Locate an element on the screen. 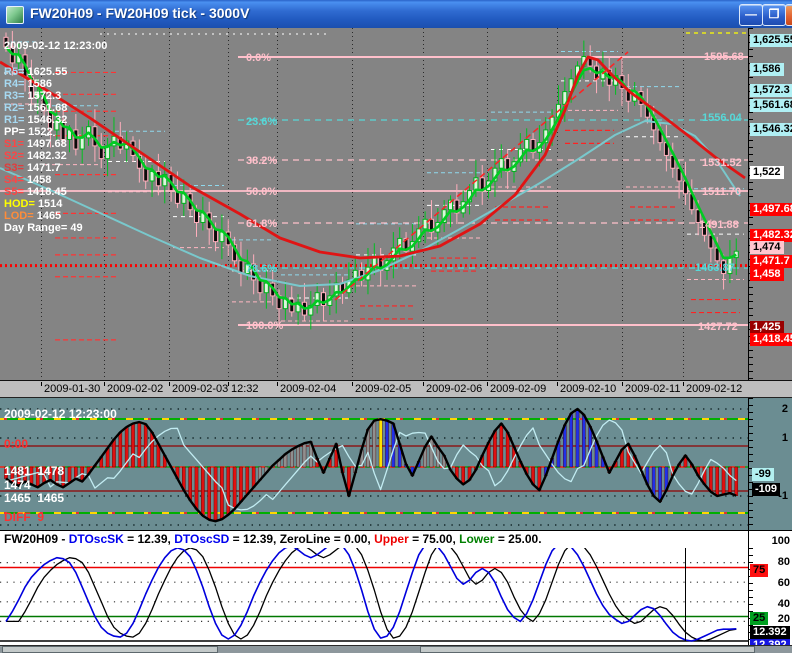 The height and width of the screenshot is (653, 792). title-bar: FW20H09 - FW20H09 tick - 3000V — ❐ ✕ is located at coordinates (396, 14).